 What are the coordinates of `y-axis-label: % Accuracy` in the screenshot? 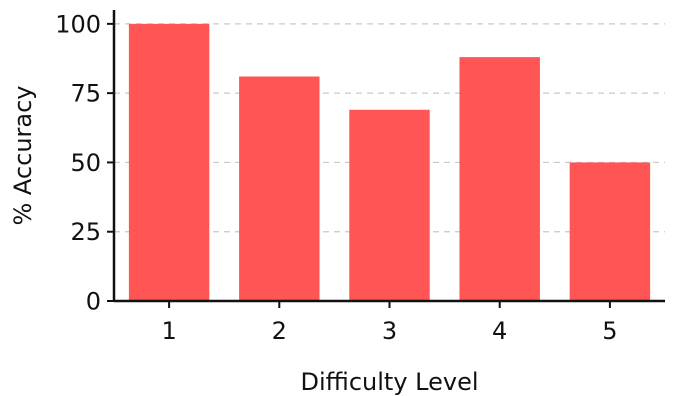 It's located at (23, 155).